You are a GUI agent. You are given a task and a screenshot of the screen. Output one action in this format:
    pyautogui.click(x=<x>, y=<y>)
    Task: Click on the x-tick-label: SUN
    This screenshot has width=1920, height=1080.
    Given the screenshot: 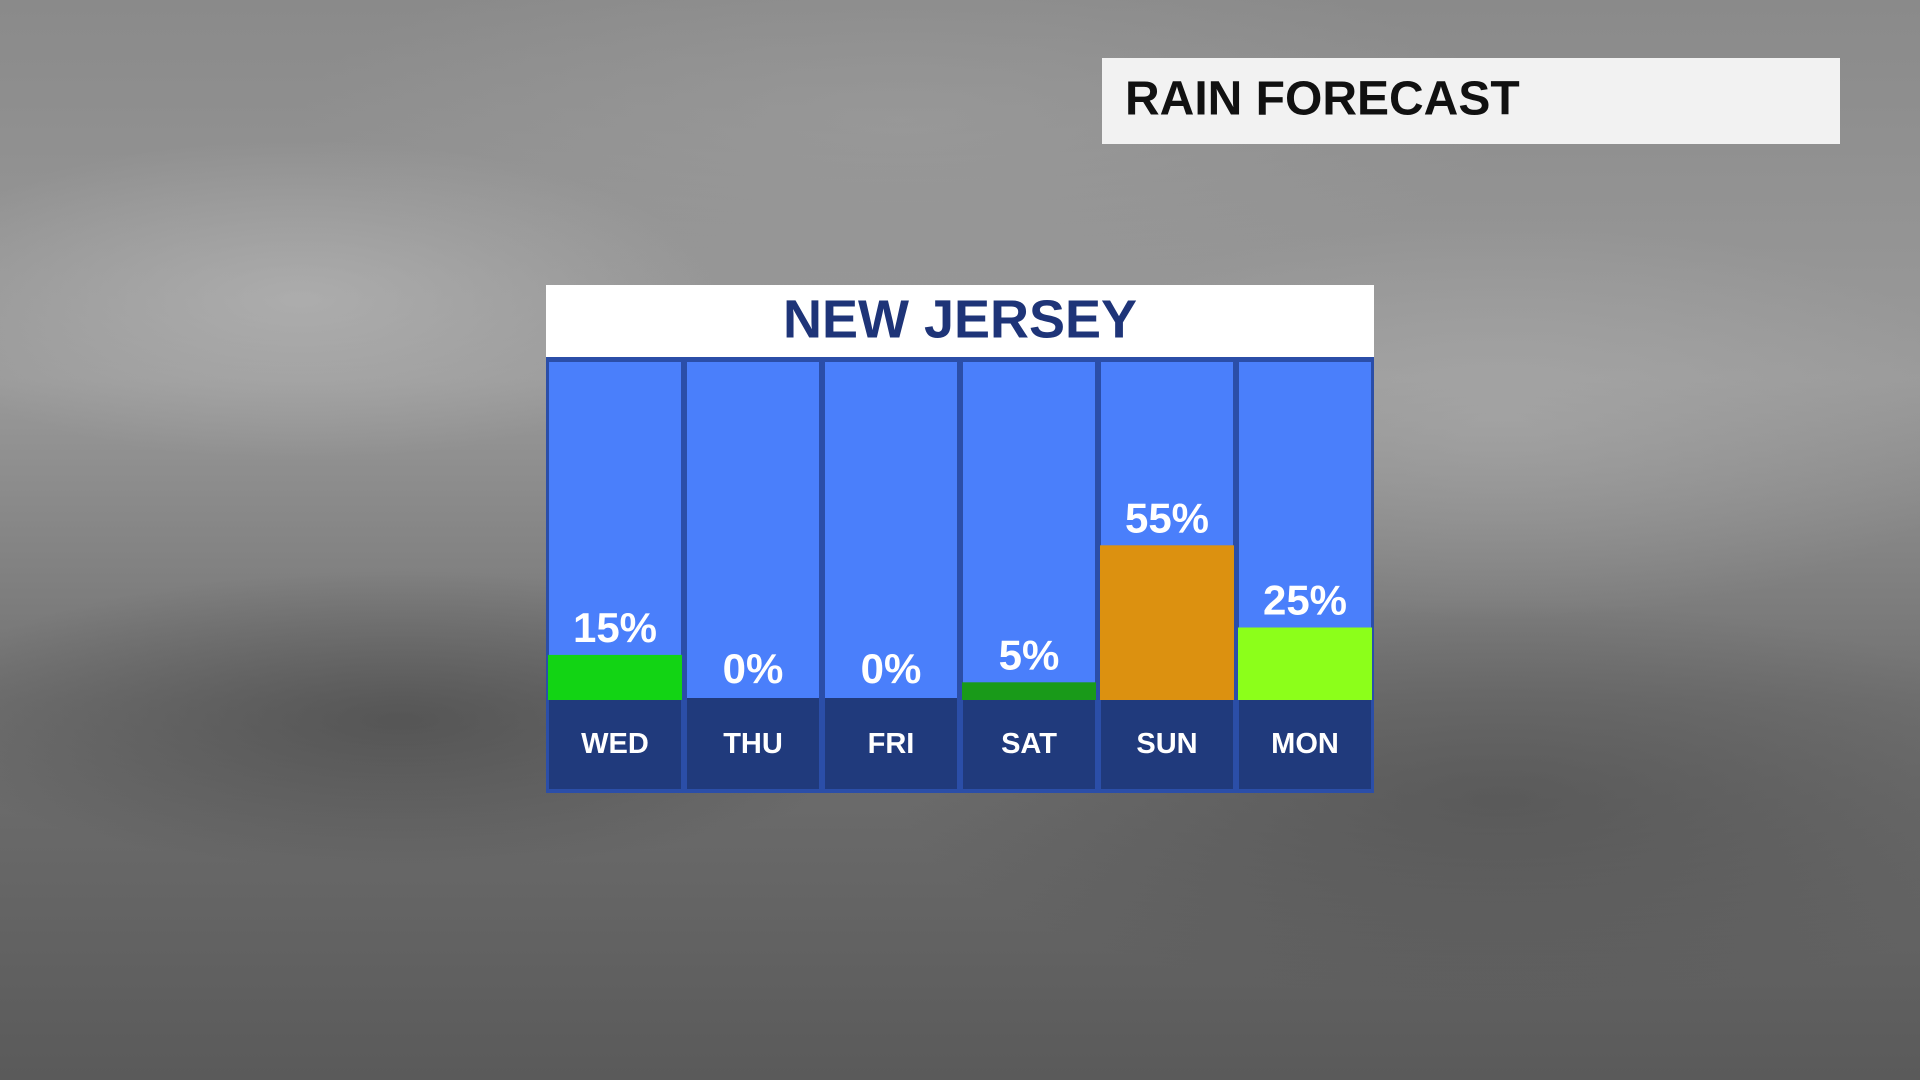 What is the action you would take?
    pyautogui.click(x=1166, y=744)
    